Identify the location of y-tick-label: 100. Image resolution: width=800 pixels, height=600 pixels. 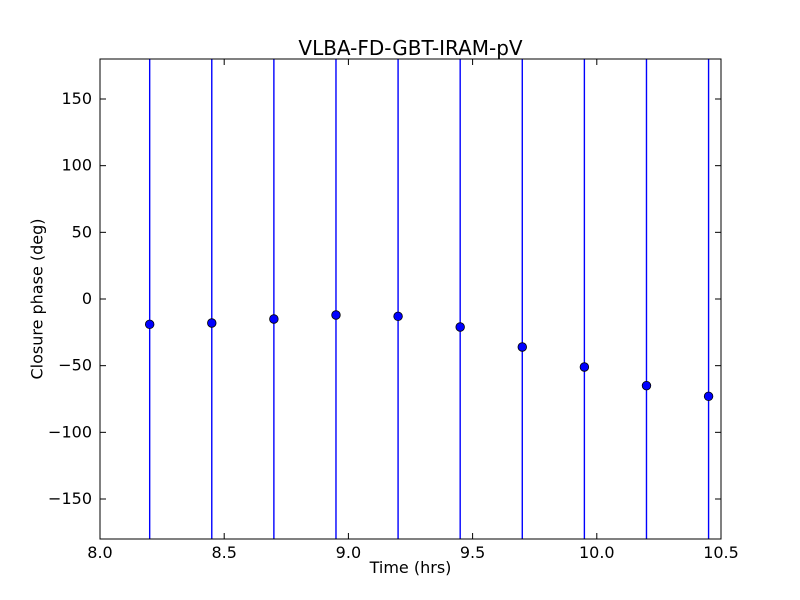
(76, 165).